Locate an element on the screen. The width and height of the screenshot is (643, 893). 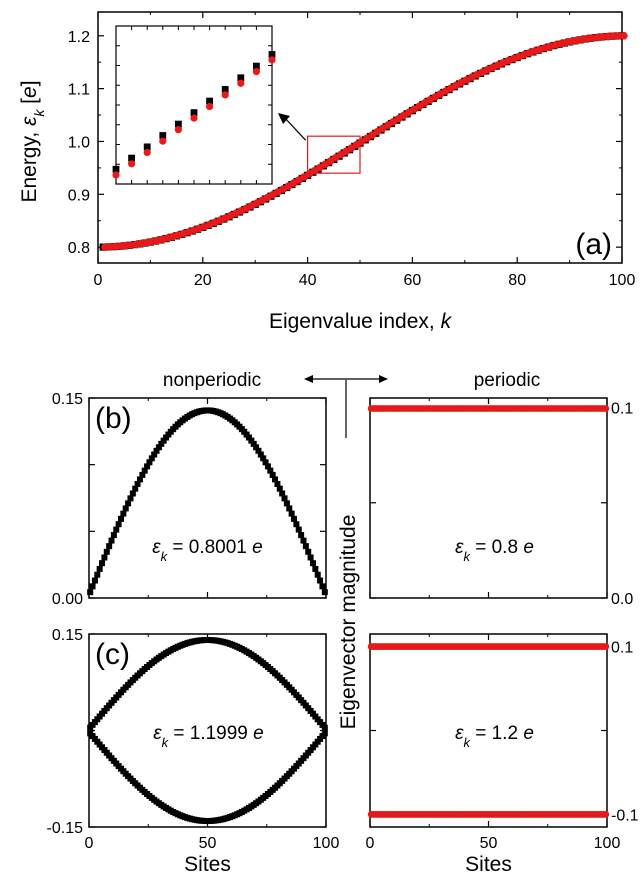
annotation-value: = 0.8 is located at coordinates (496, 547).